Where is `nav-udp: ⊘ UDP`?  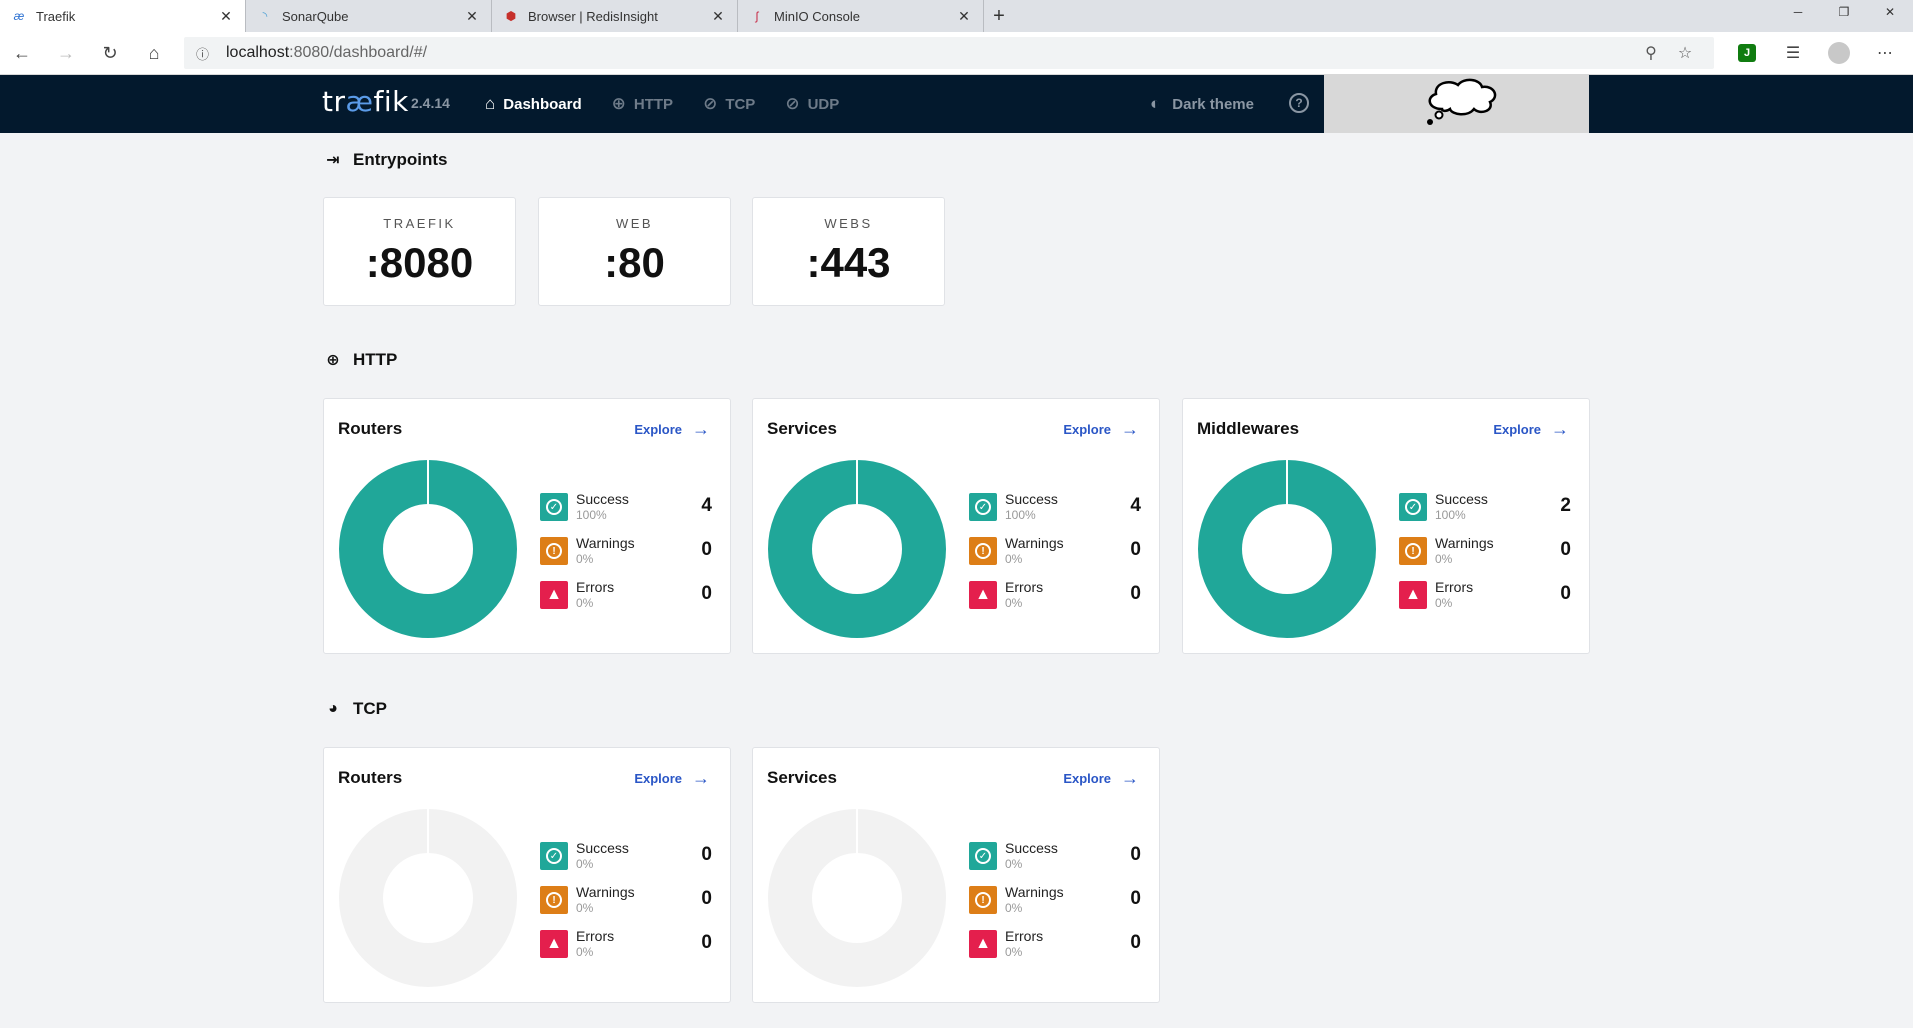
nav-udp: ⊘ UDP is located at coordinates (812, 104).